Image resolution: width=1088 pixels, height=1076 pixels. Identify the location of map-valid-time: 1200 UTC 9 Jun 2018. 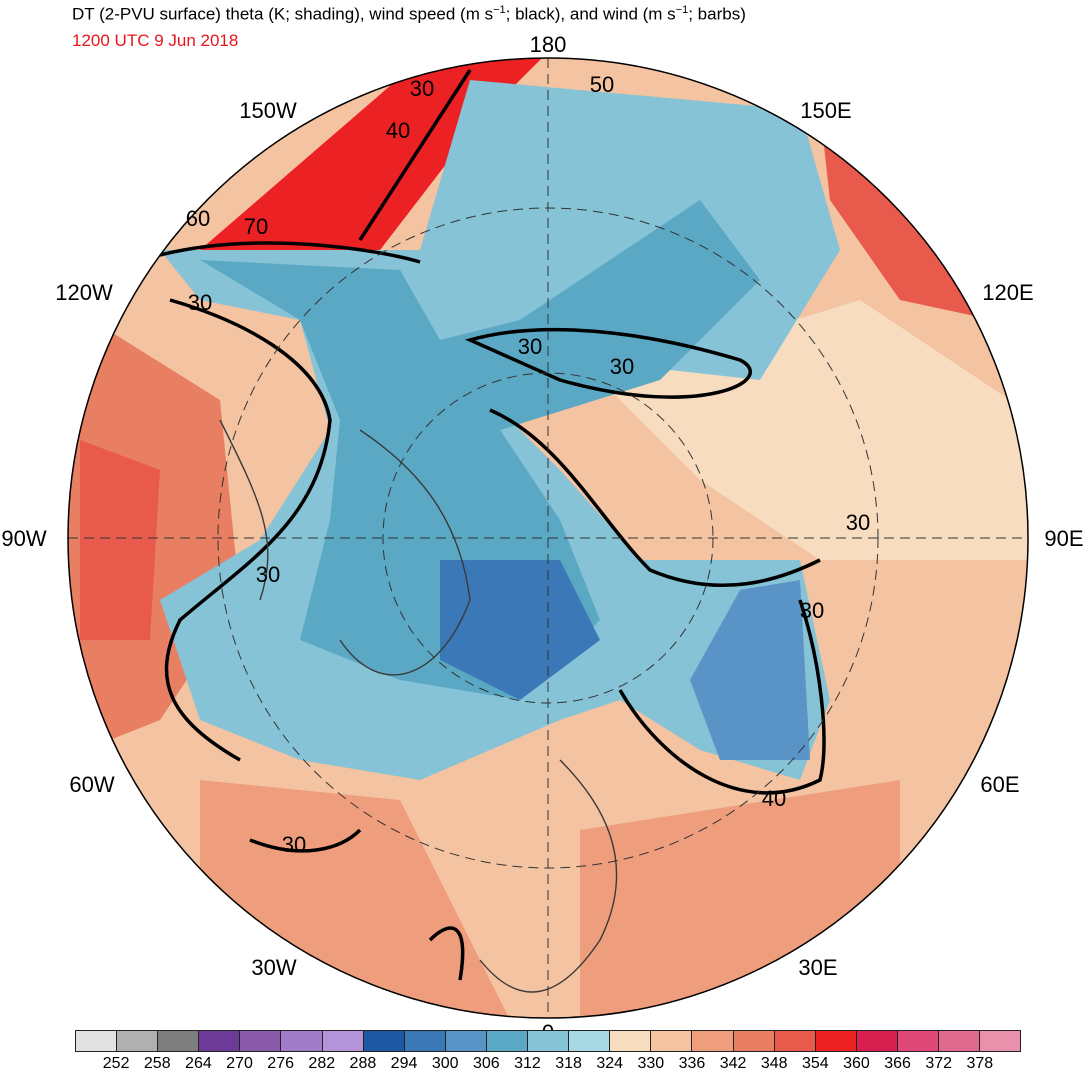
(155, 40).